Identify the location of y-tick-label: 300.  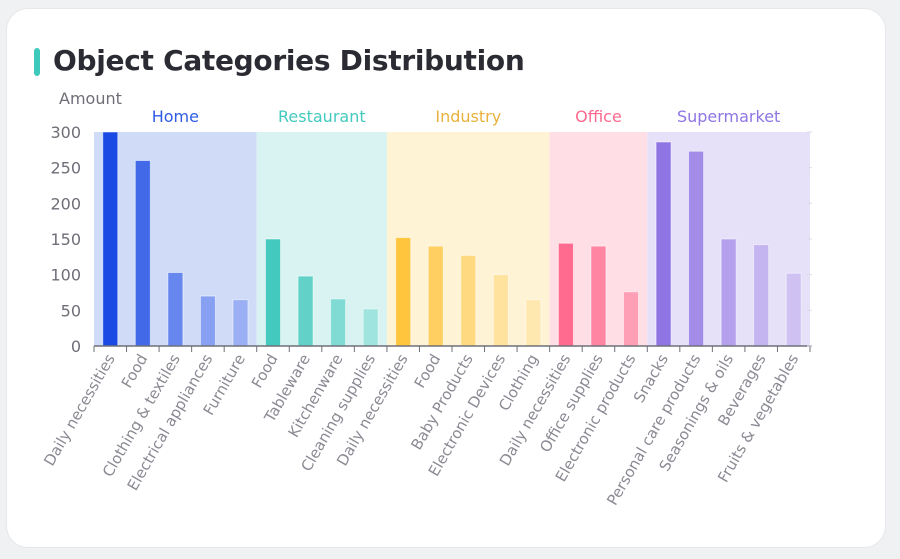
(65, 132).